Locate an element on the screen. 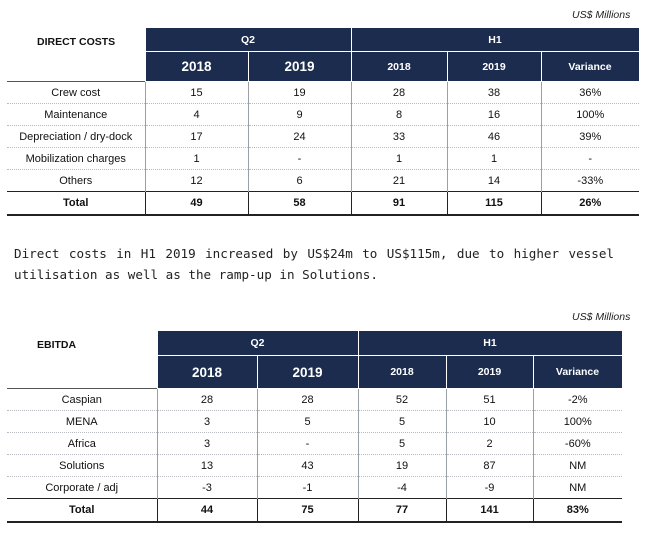  cell: 2 is located at coordinates (490, 443).